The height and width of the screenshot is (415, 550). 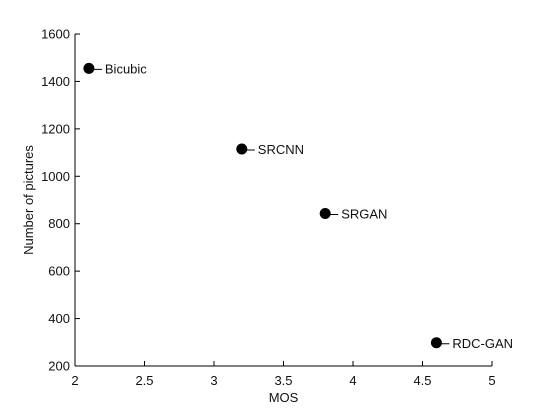 I want to click on x-tick-label: 3, so click(x=213, y=380).